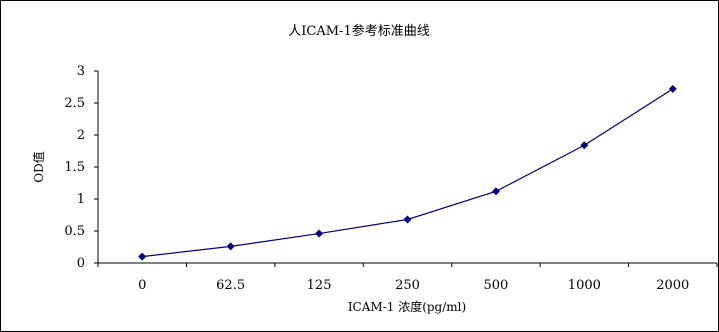  What do you see at coordinates (230, 285) in the screenshot?
I see `x-tick-label: 62.5` at bounding box center [230, 285].